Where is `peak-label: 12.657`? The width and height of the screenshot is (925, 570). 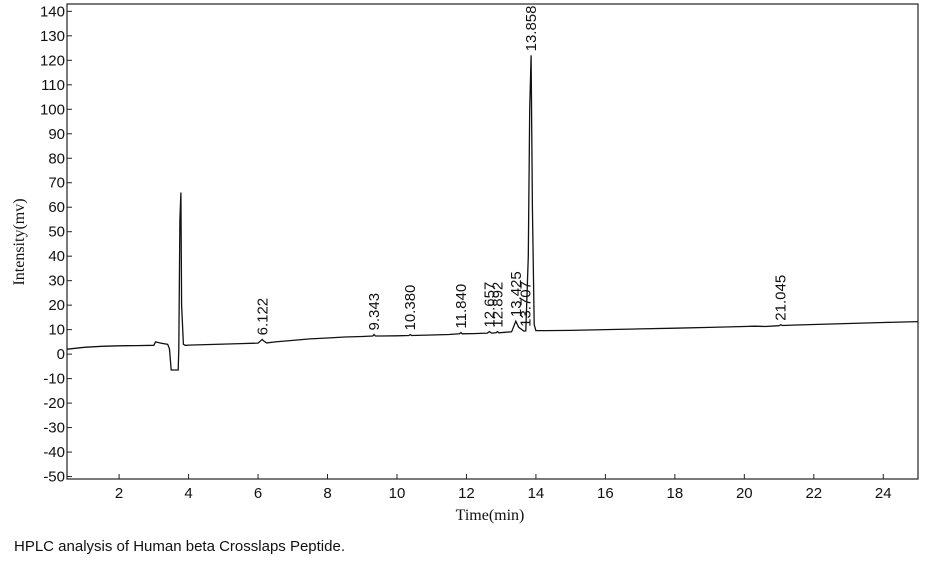 peak-label: 12.657 is located at coordinates (489, 305).